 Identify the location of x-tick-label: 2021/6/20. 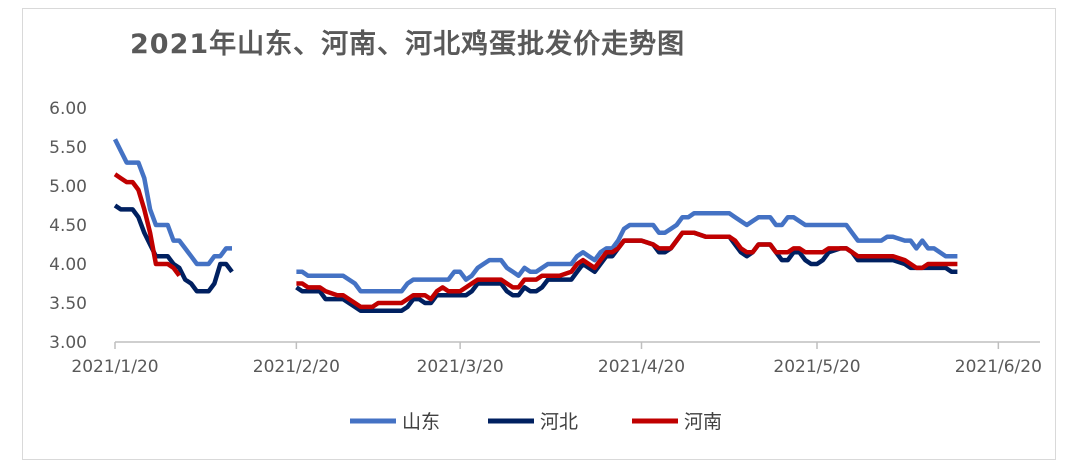
(998, 367).